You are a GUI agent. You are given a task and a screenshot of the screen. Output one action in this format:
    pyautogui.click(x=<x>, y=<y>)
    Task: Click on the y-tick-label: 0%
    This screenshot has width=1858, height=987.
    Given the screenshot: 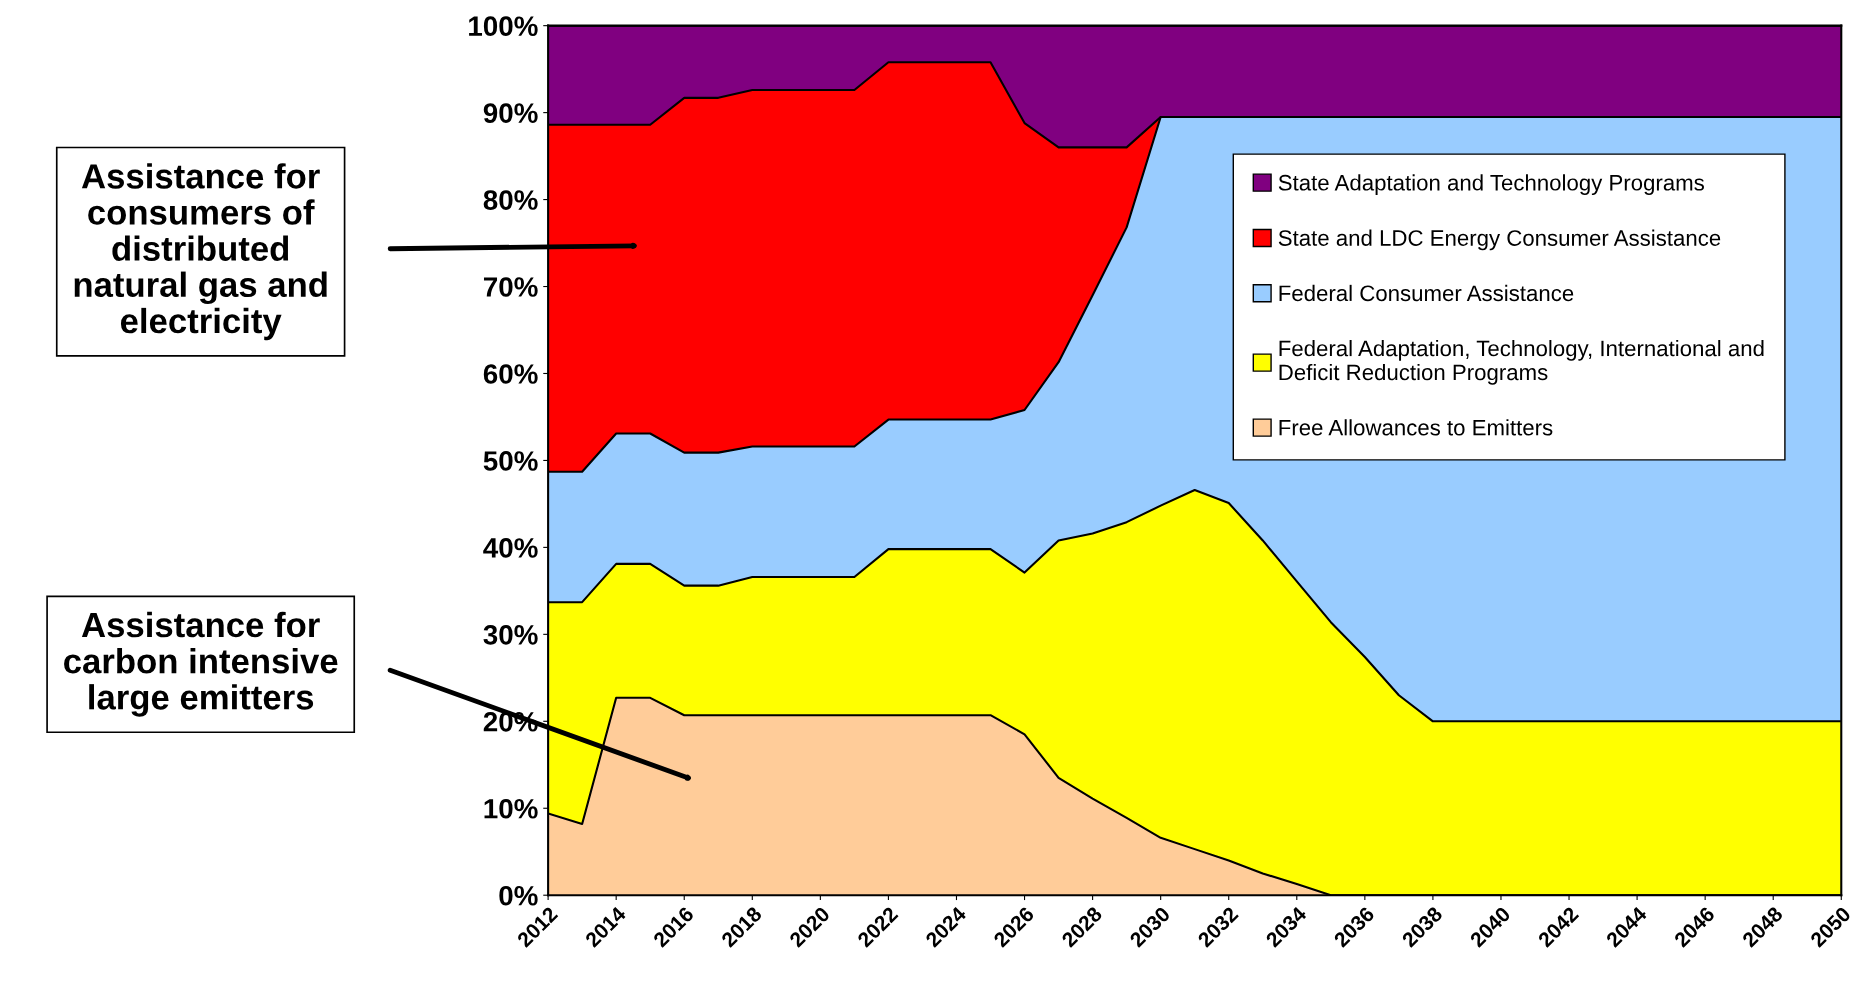 What is the action you would take?
    pyautogui.click(x=518, y=895)
    